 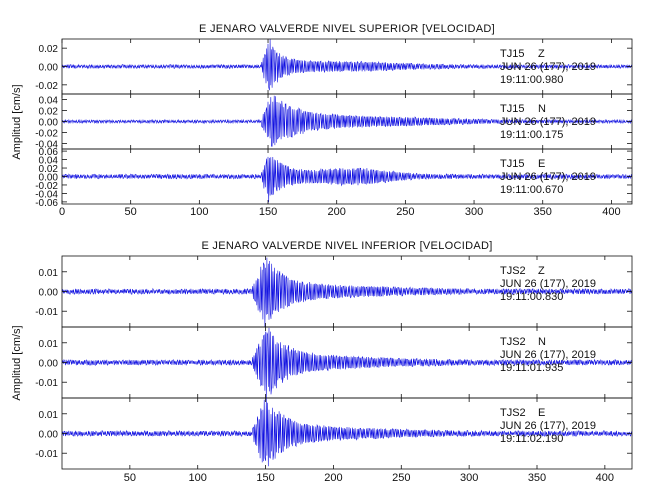 I want to click on time-label: 19:11:01.935, so click(x=531, y=368).